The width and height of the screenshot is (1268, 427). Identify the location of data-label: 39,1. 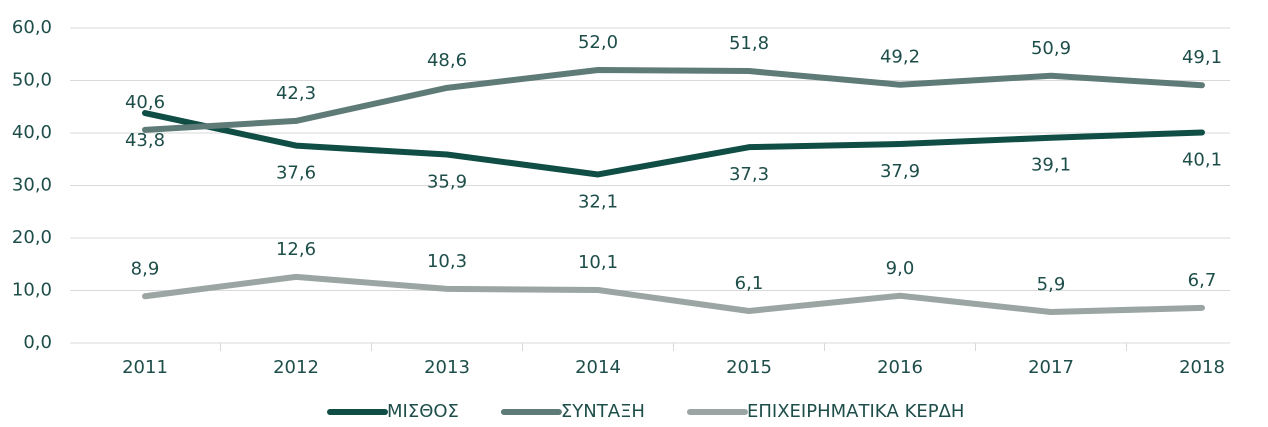
(1051, 165).